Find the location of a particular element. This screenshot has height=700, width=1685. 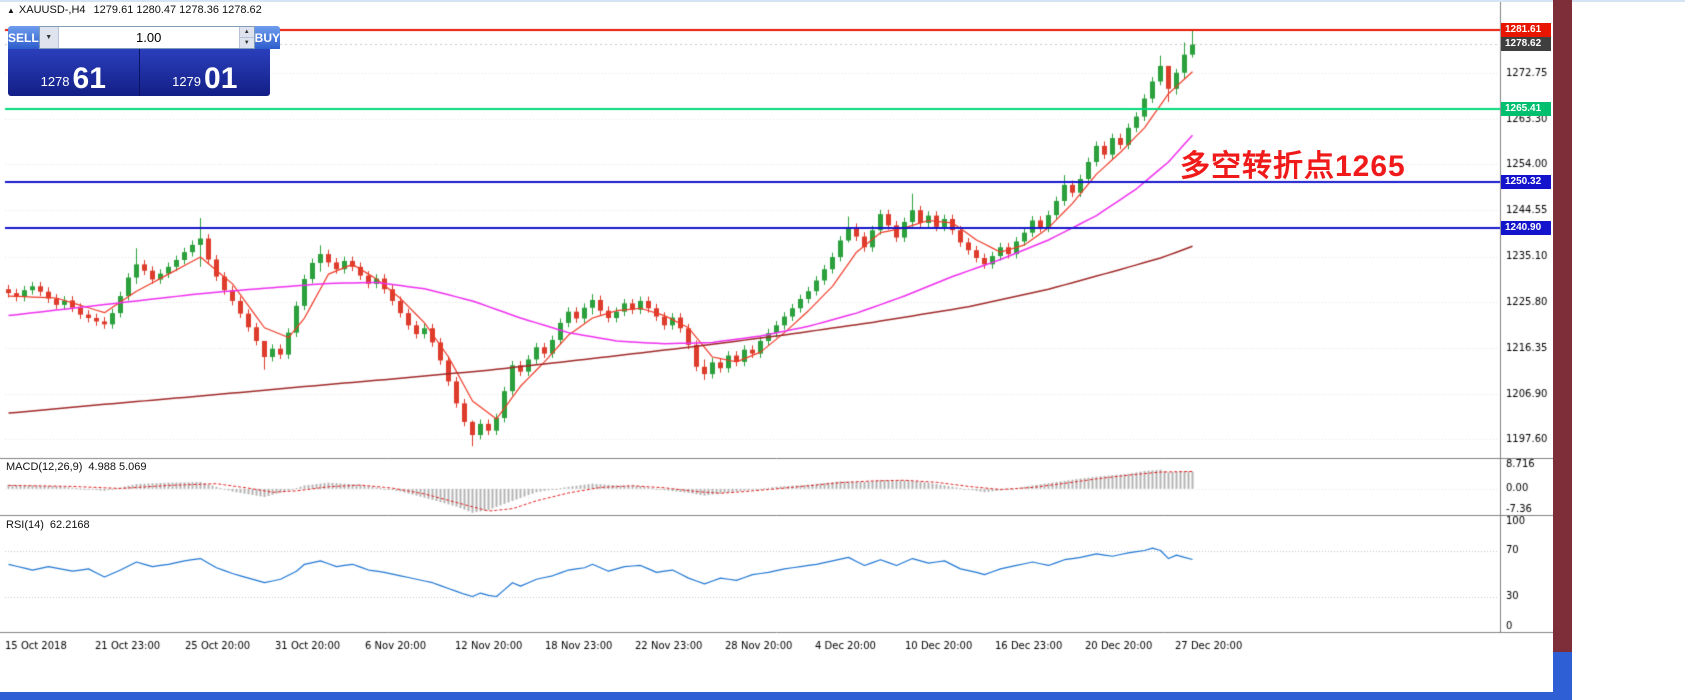

right-scrollbar is located at coordinates (1562, 326).